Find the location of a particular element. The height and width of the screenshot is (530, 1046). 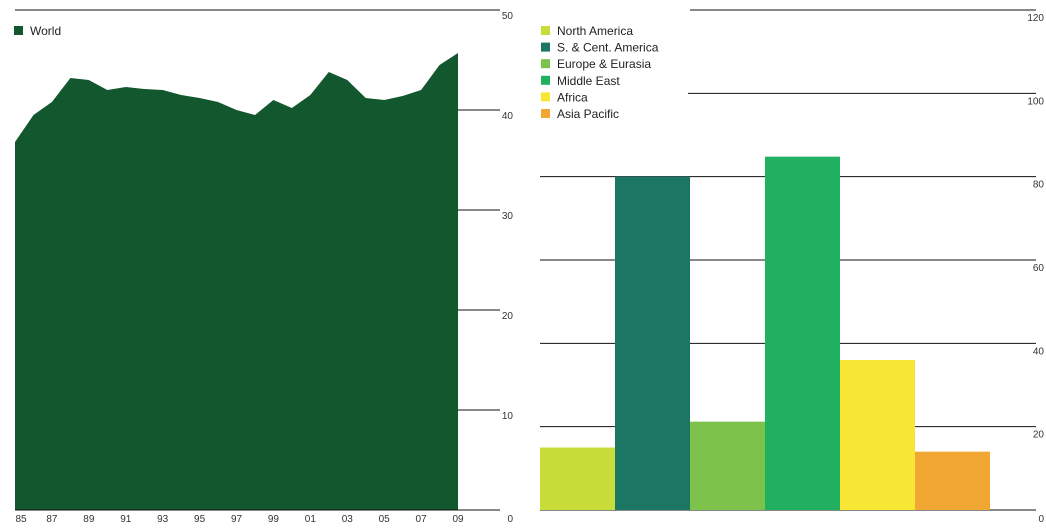

world-legend: World is located at coordinates (37, 31).